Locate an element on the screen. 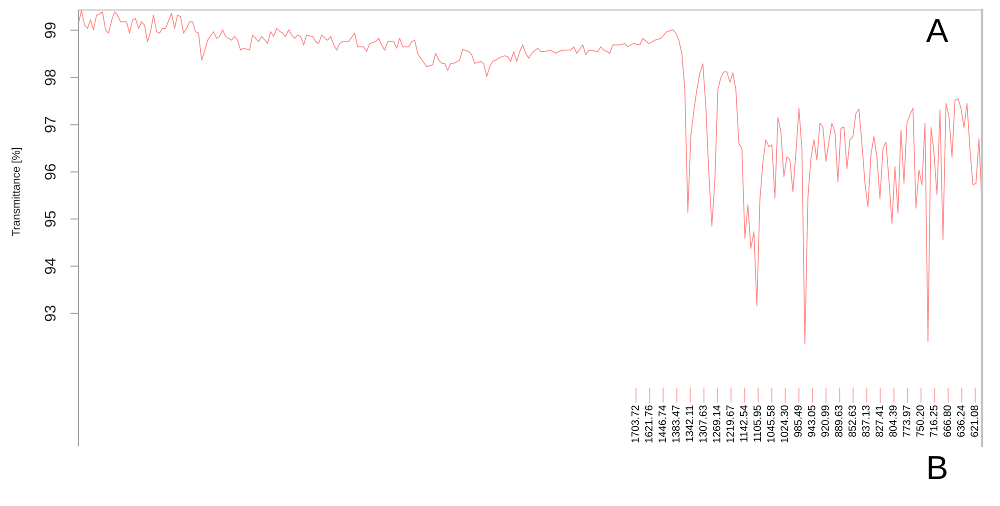 The height and width of the screenshot is (506, 1000). y-tick-label: 94 is located at coordinates (50, 266).